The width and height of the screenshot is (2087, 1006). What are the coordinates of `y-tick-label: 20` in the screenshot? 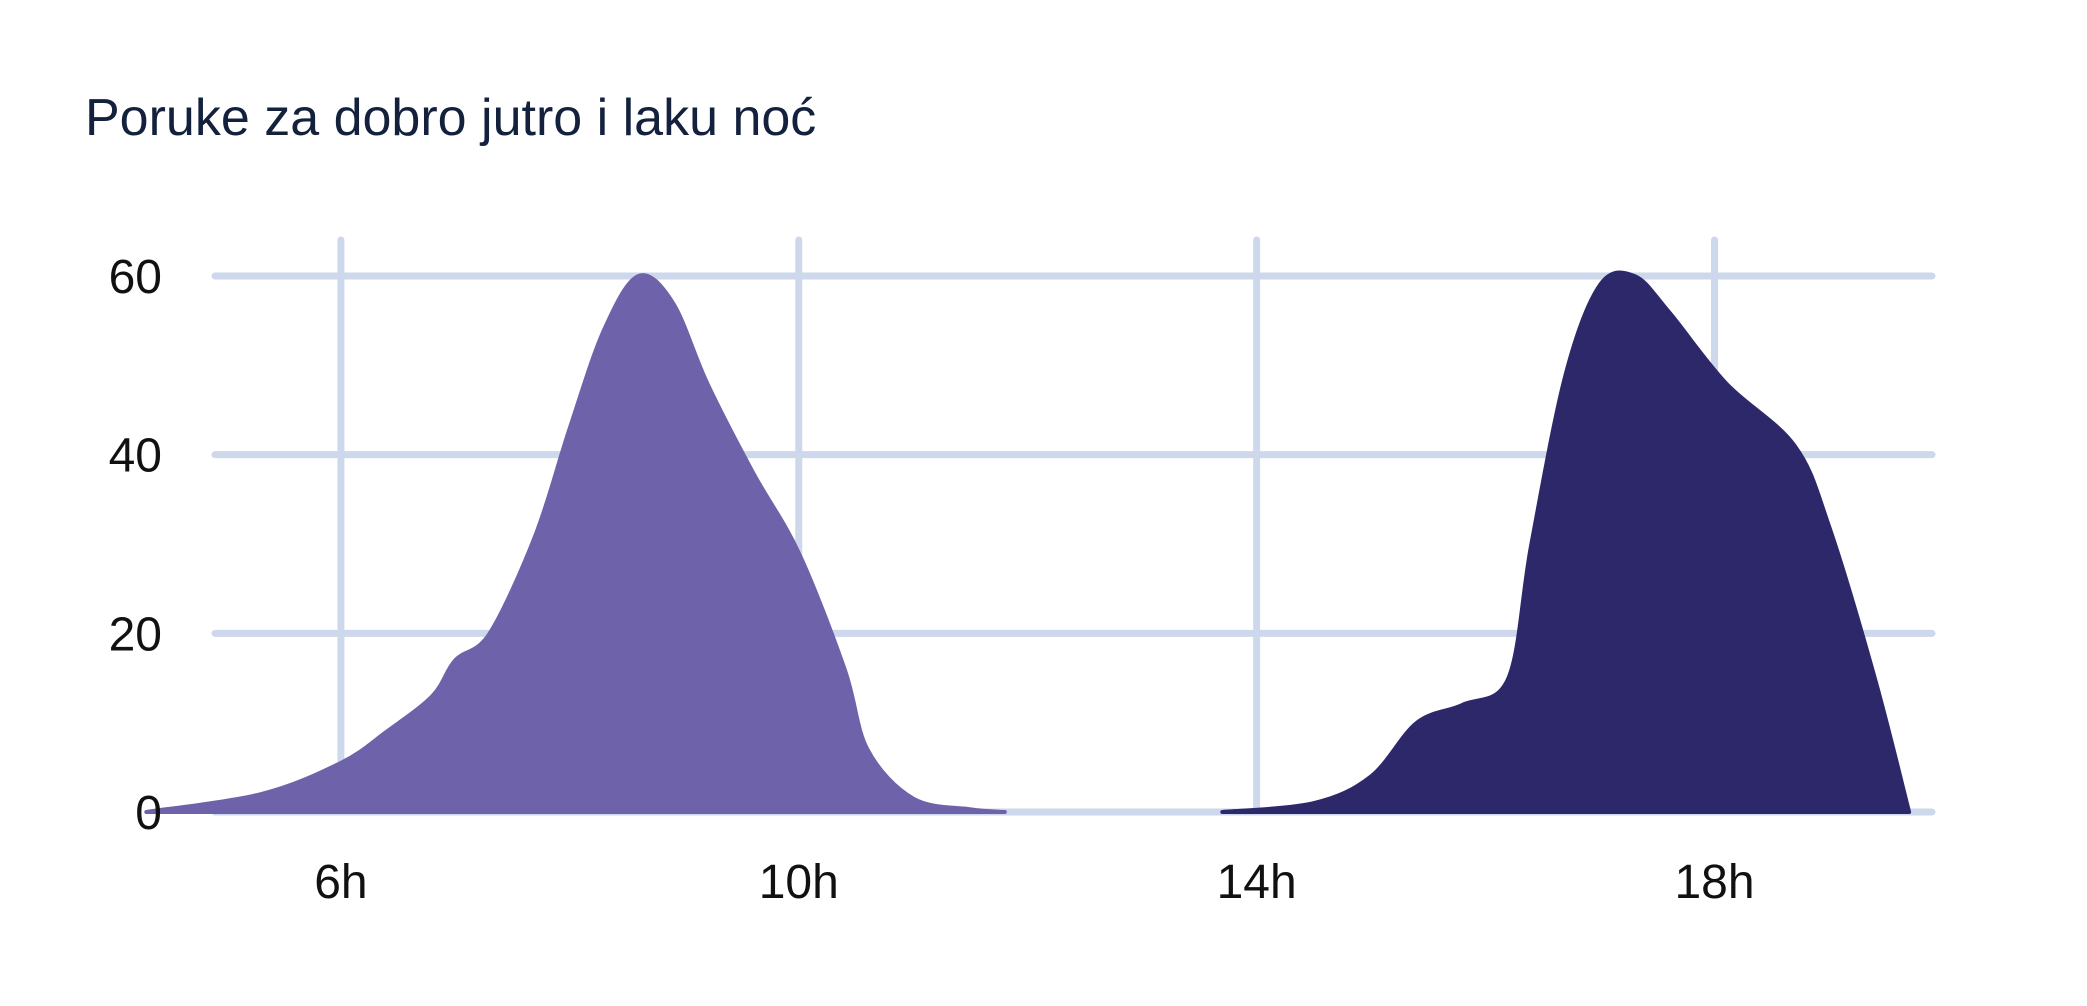 It's located at (135, 634).